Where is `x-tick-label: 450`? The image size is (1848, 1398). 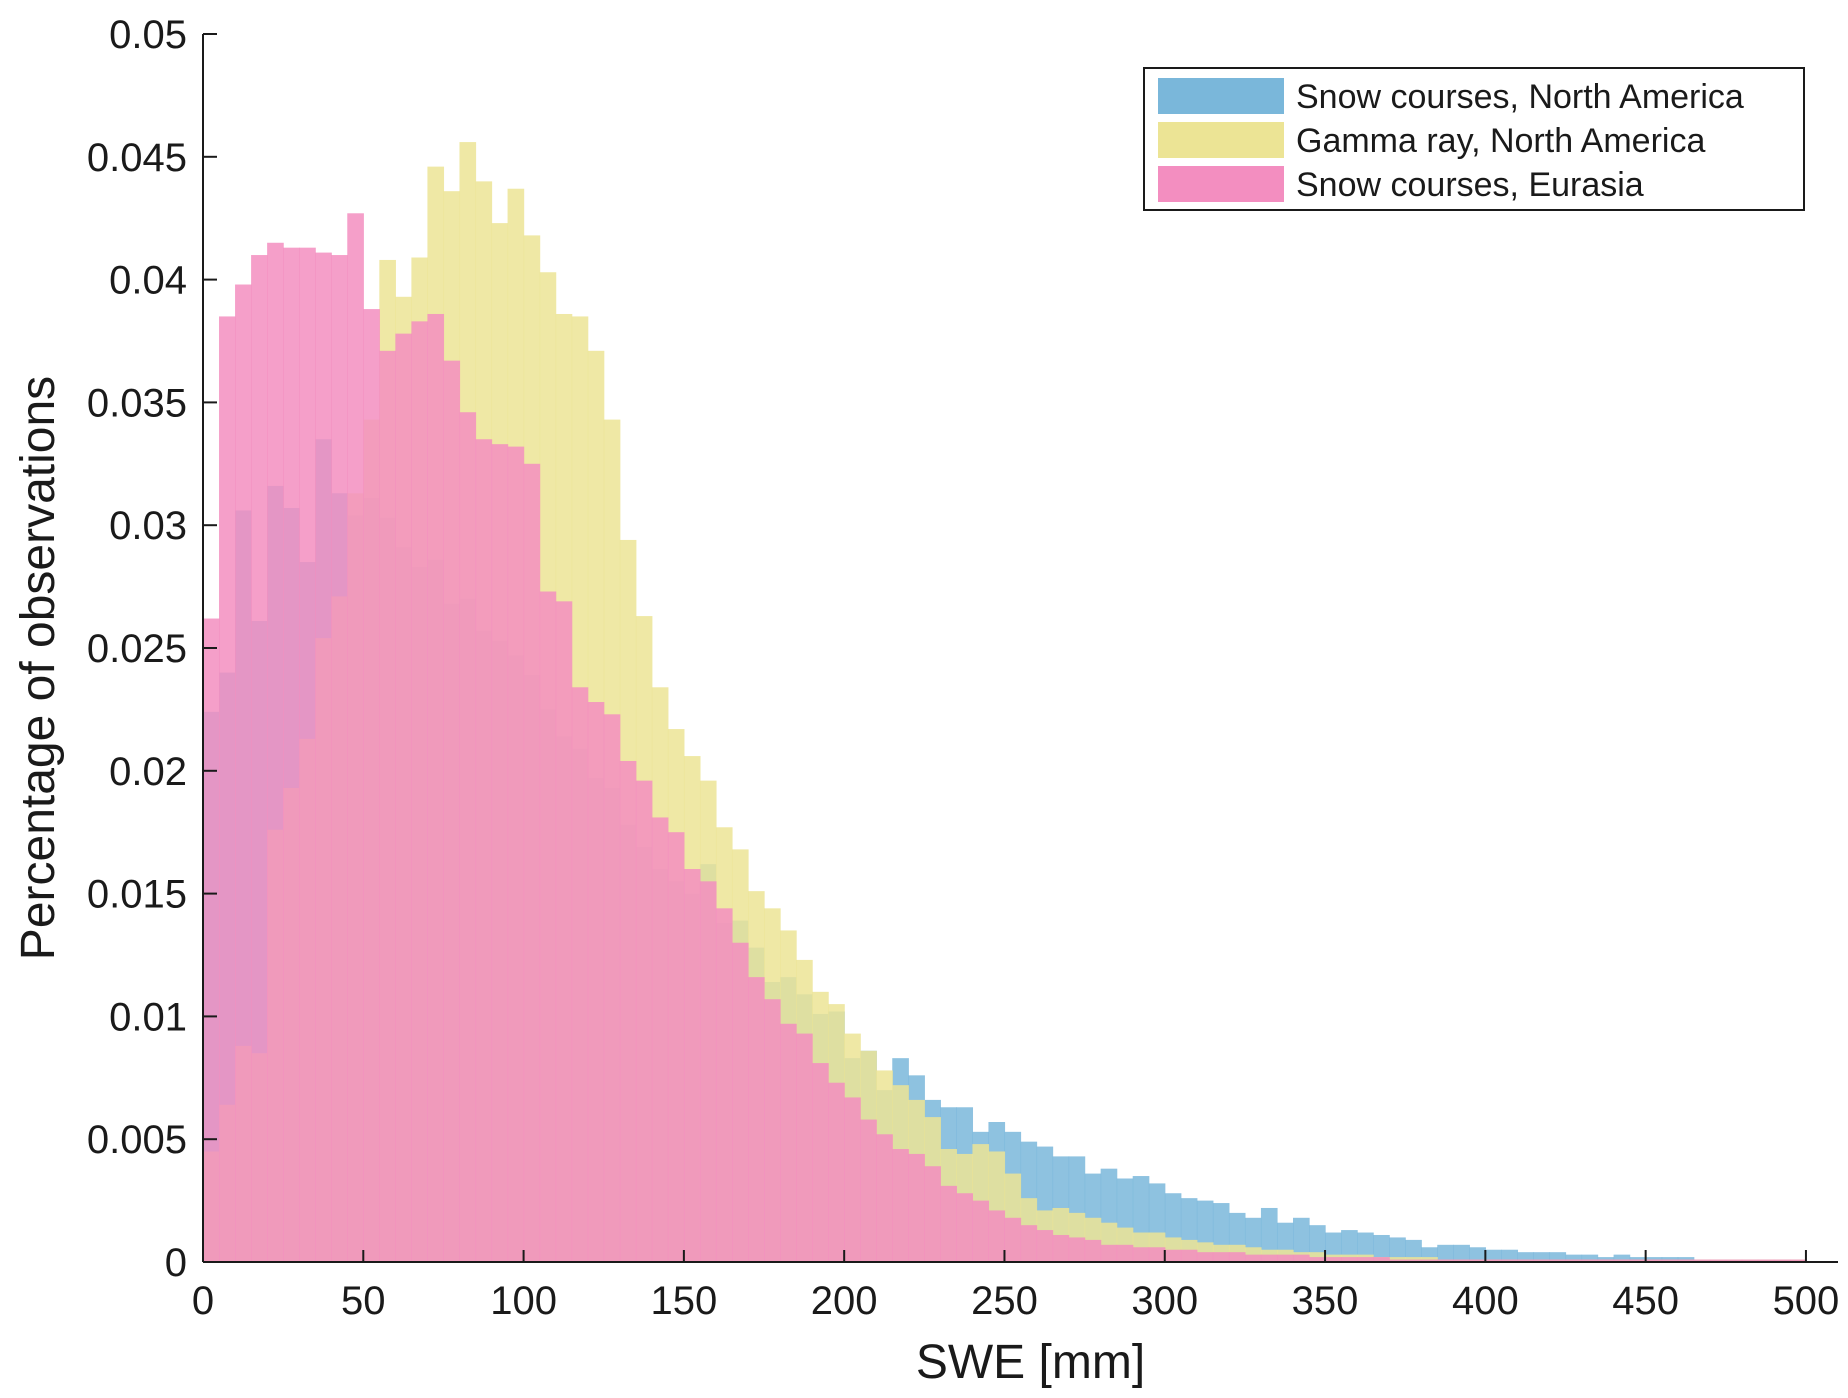 x-tick-label: 450 is located at coordinates (1645, 1301).